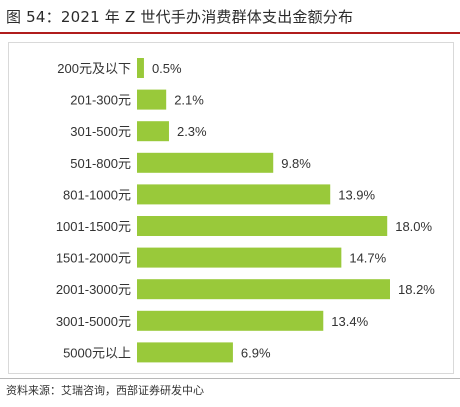 This screenshot has height=407, width=460. I want to click on value-label: 9.8%, so click(296, 163).